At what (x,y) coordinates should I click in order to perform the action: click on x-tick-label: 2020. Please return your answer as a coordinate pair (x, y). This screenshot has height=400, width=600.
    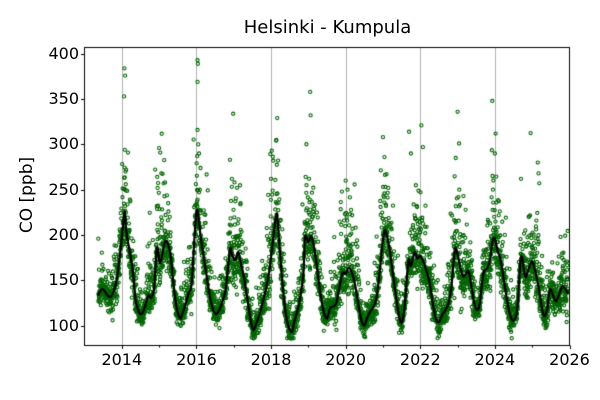
    Looking at the image, I should click on (345, 359).